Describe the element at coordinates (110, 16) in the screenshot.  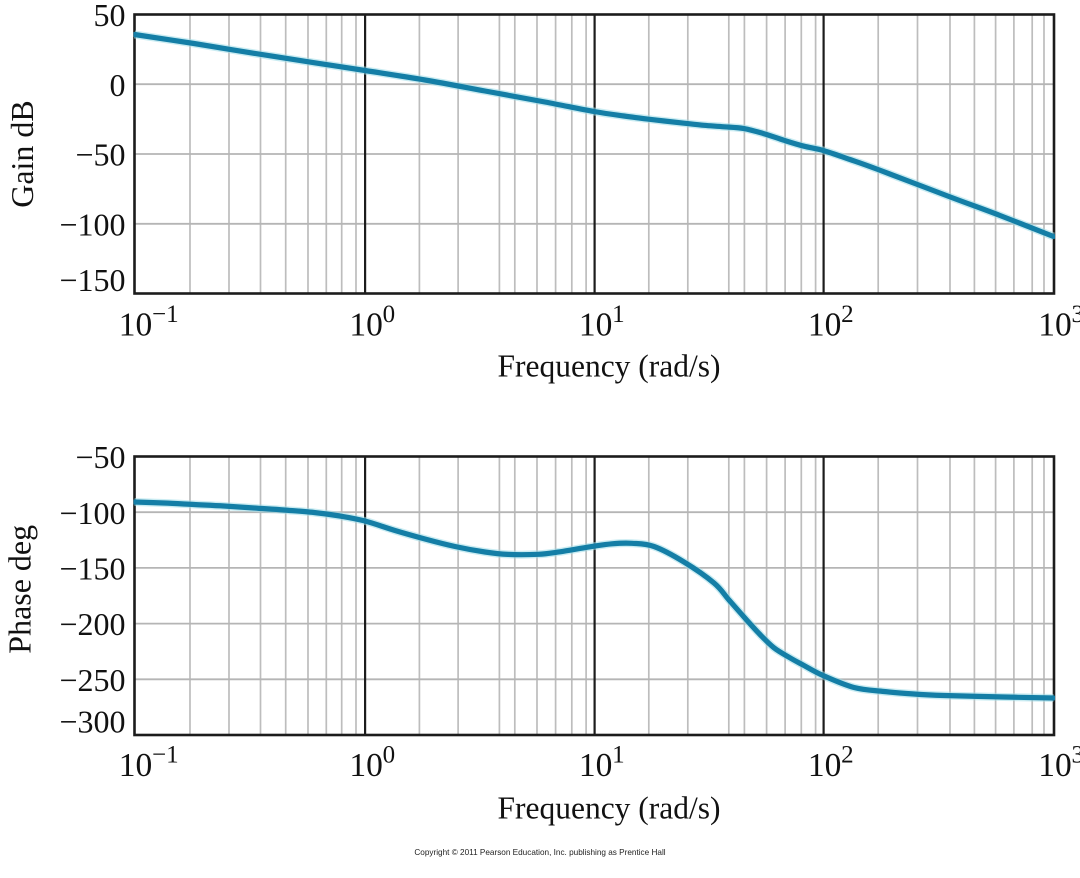
I see `svg-text: 50` at that location.